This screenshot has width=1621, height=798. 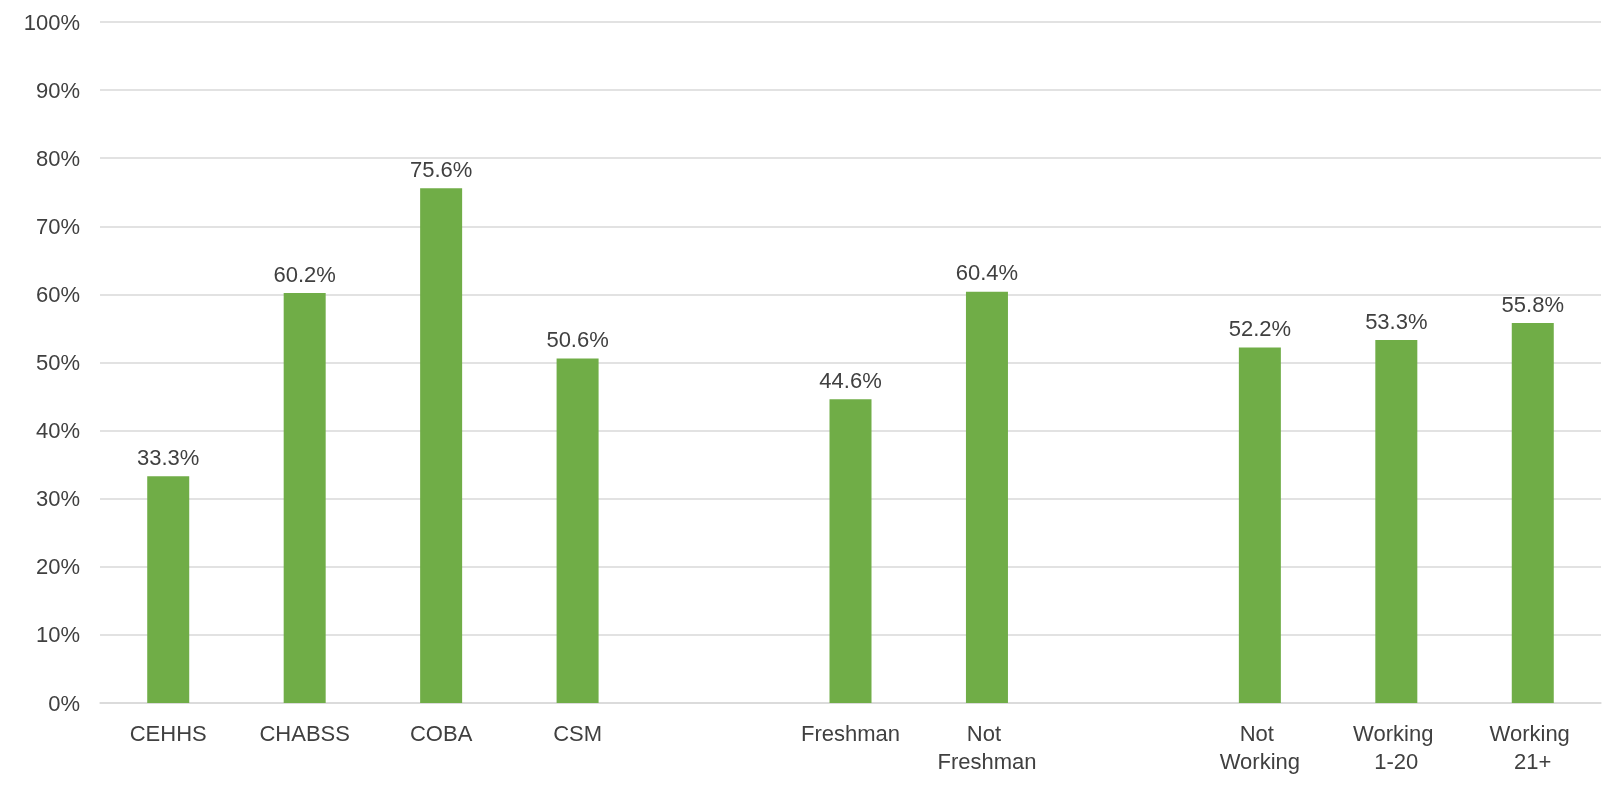 What do you see at coordinates (64, 703) in the screenshot?
I see `y-tick-label: 0%` at bounding box center [64, 703].